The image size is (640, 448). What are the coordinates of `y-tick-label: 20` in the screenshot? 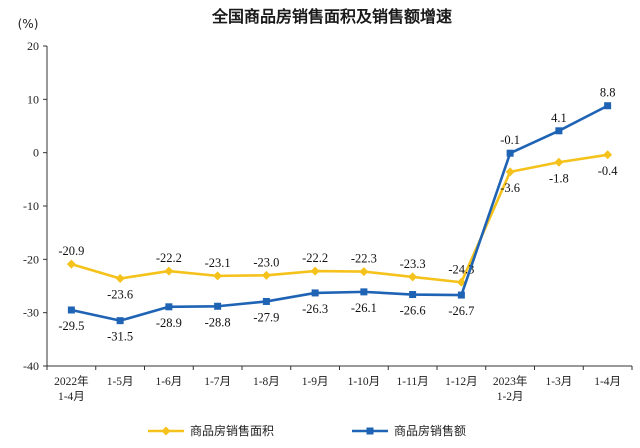 It's located at (33, 46).